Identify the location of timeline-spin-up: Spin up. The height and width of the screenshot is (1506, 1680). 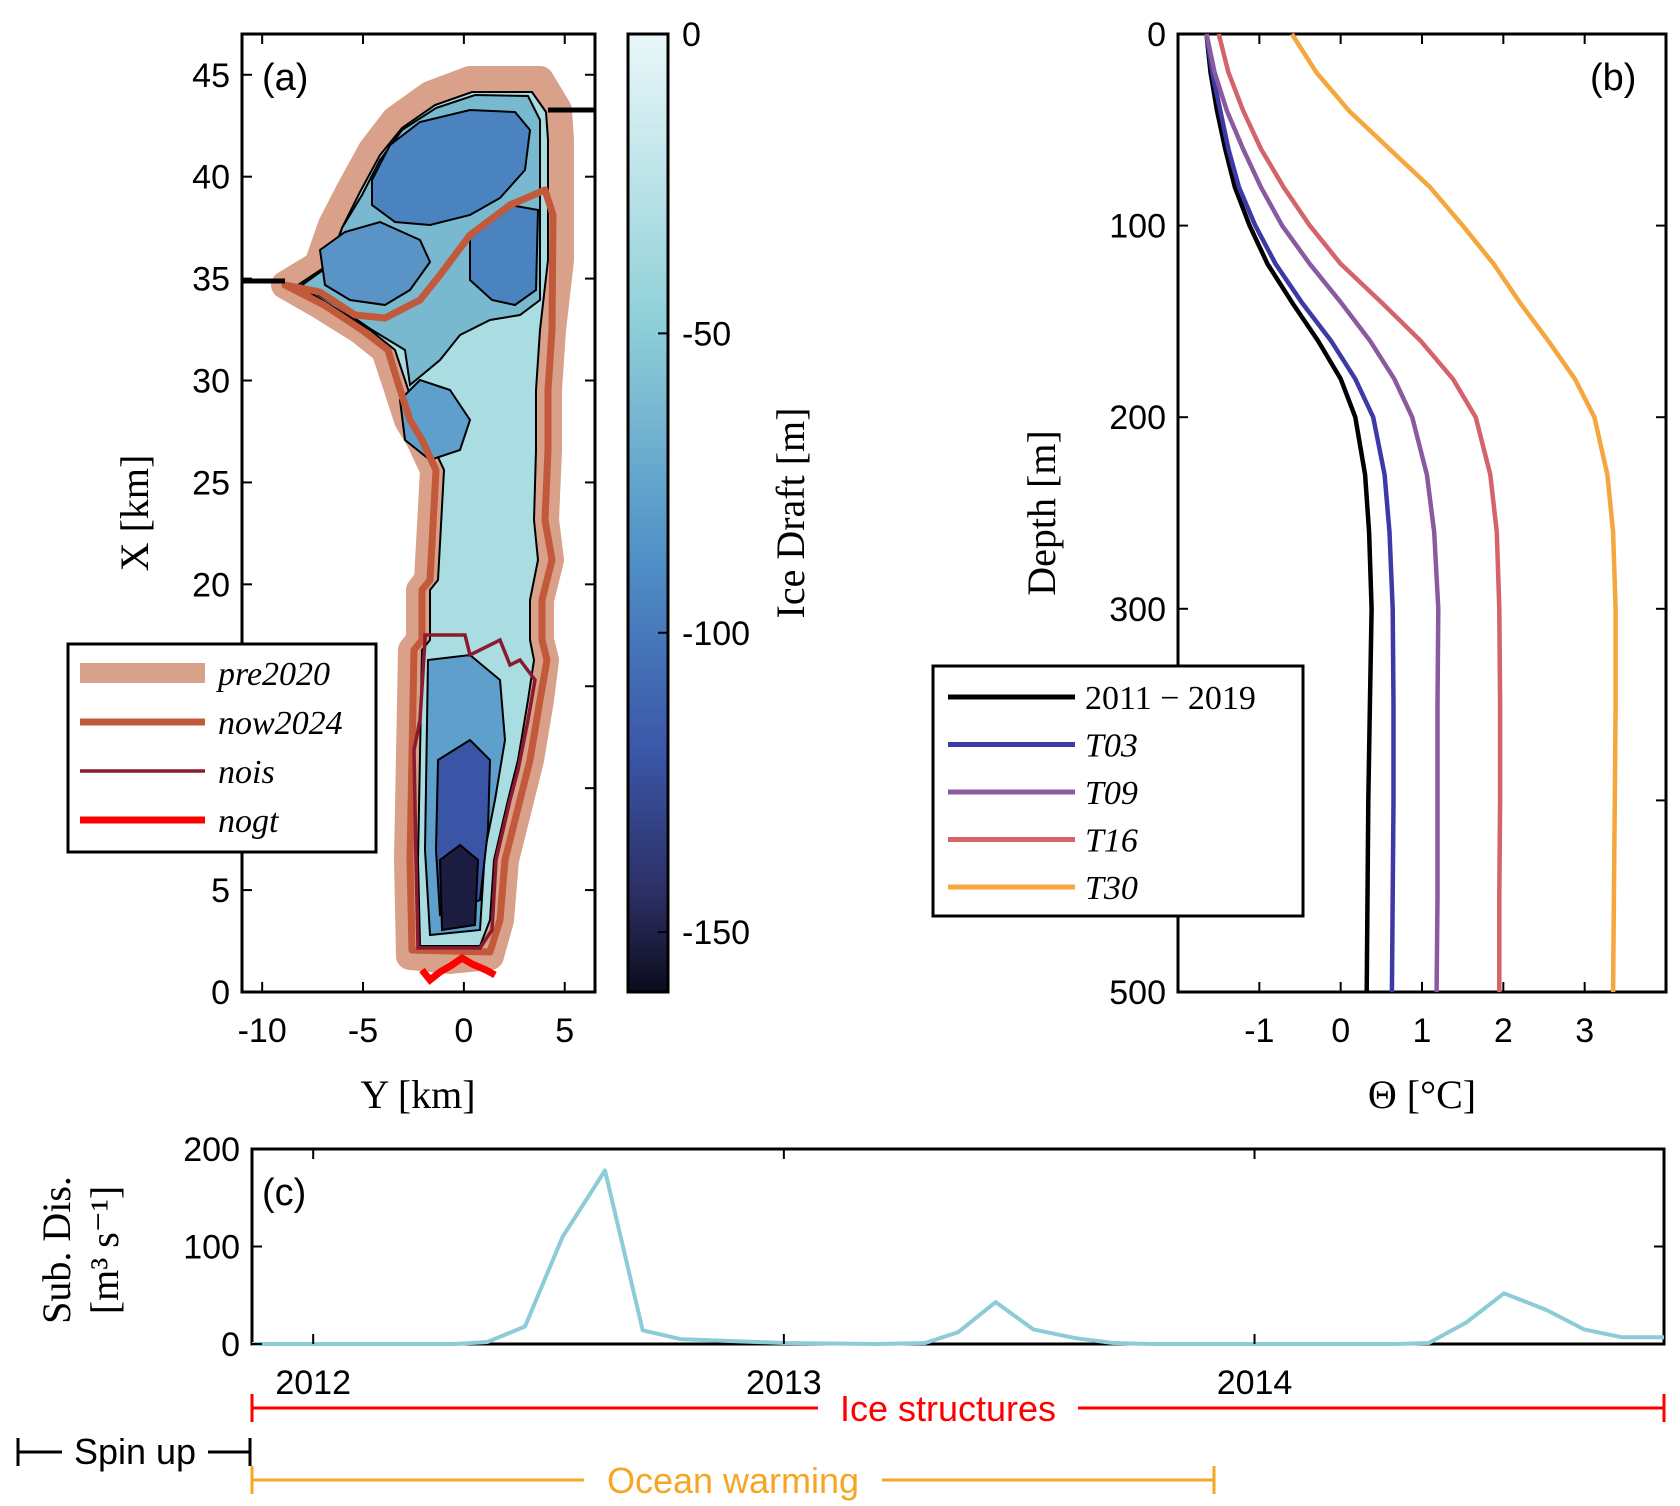
(134, 1451).